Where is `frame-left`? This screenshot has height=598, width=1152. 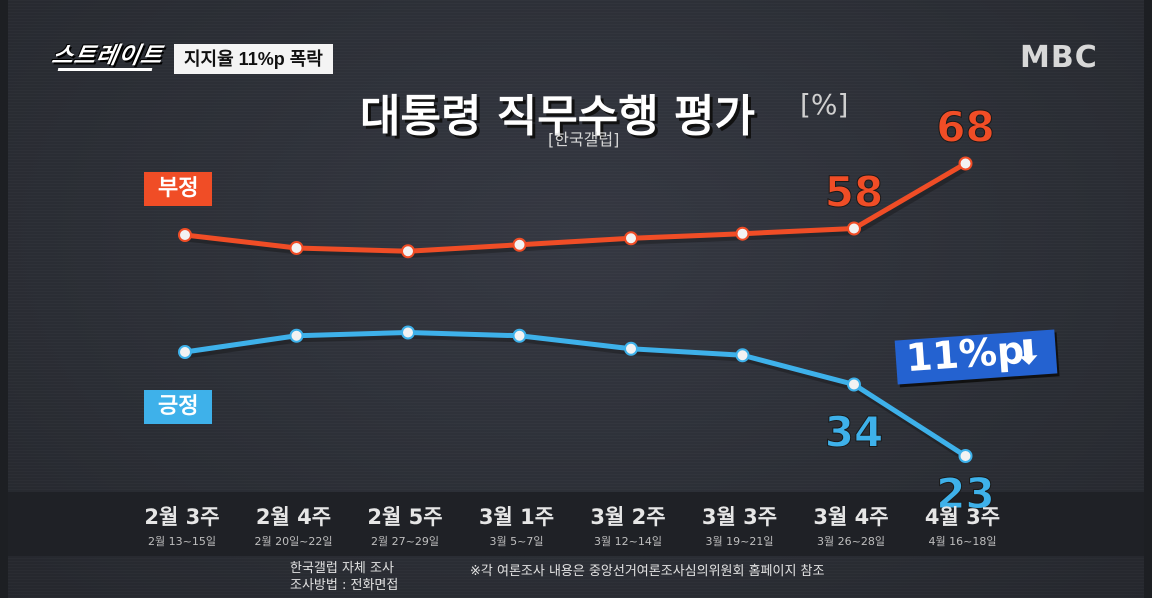
frame-left is located at coordinates (4, 299).